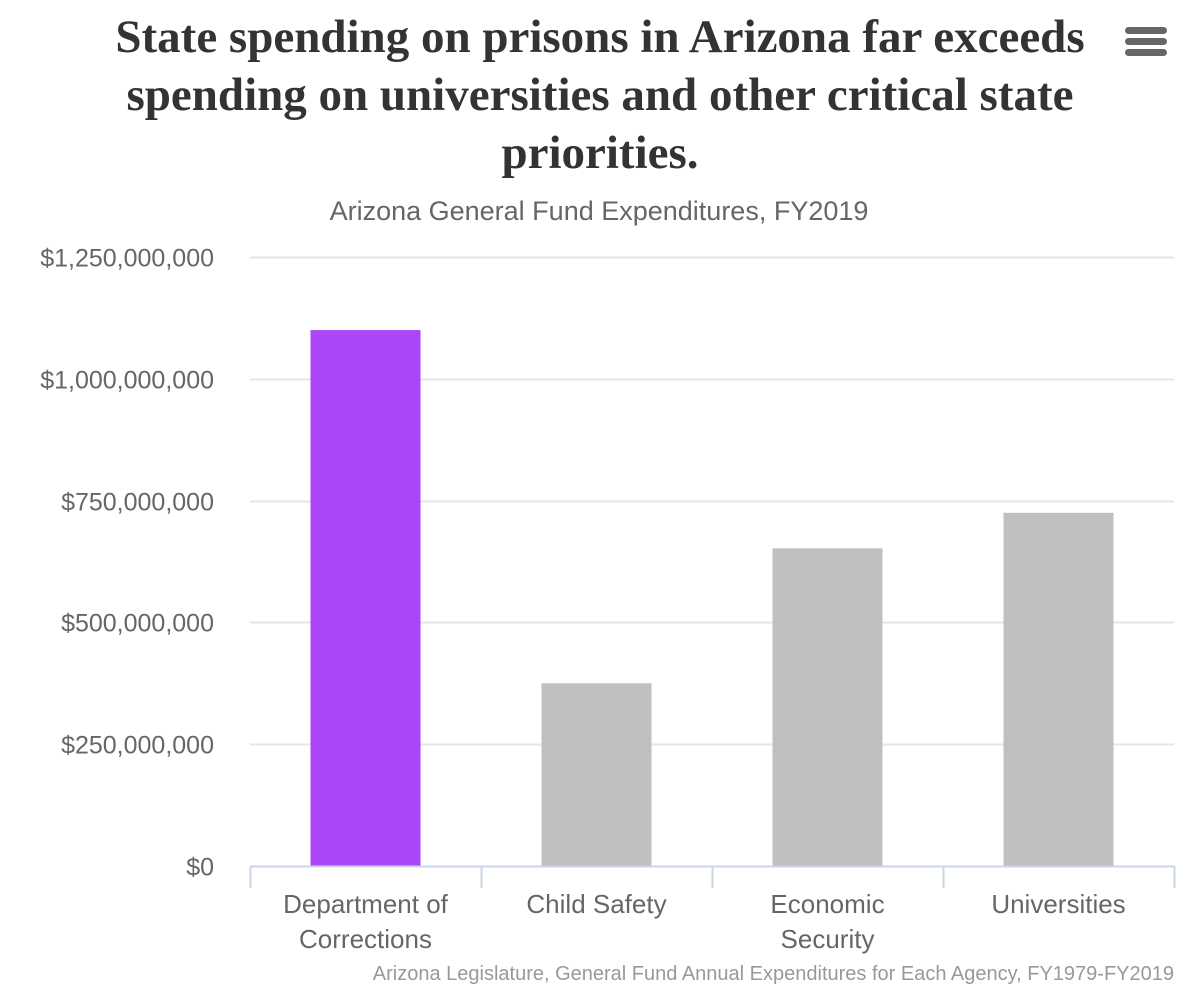 This screenshot has height=1004, width=1198. I want to click on bar-child-safety, so click(596, 774).